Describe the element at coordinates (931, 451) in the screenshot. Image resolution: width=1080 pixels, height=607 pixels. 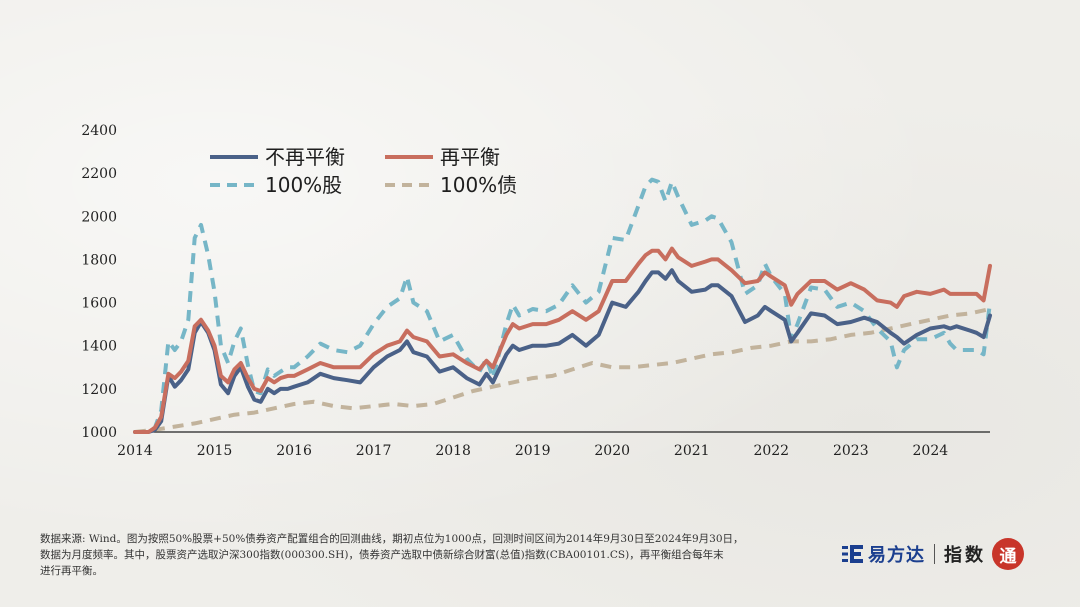
I see `x-tick-label-2024: 2024` at that location.